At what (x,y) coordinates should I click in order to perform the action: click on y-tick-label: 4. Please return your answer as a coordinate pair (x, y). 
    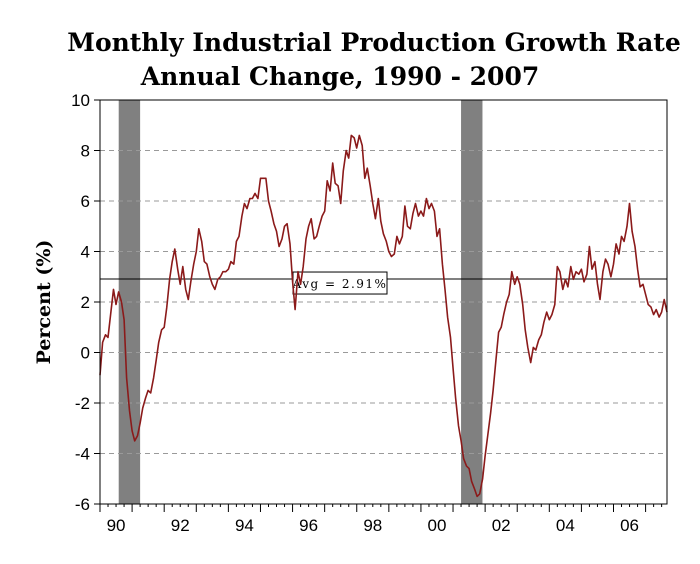
    Looking at the image, I should click on (85, 252).